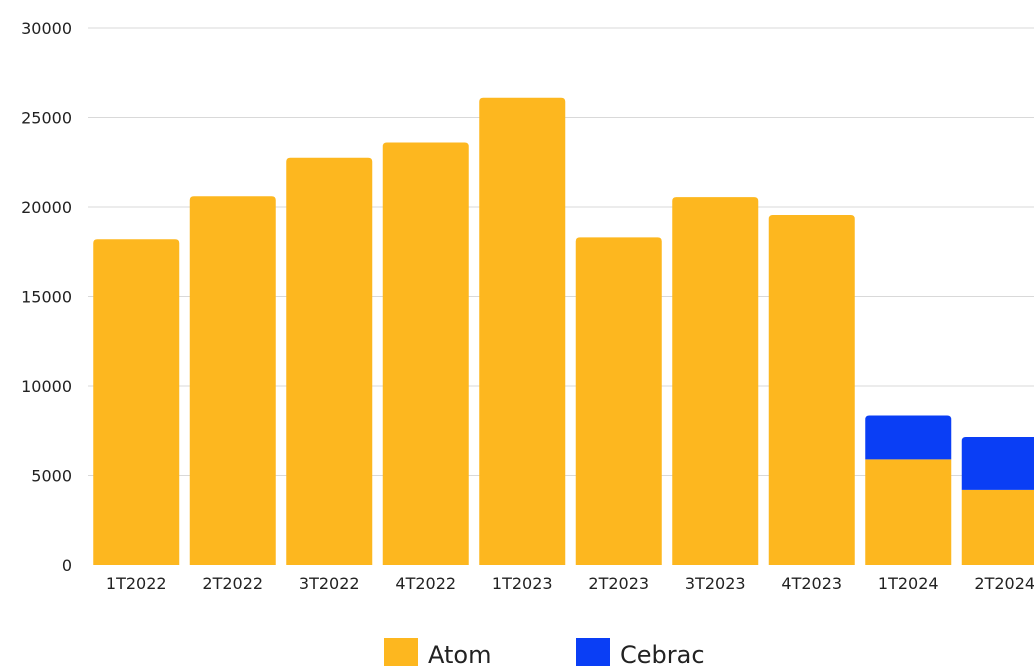  I want to click on y-tick-label: 30000, so click(46, 28).